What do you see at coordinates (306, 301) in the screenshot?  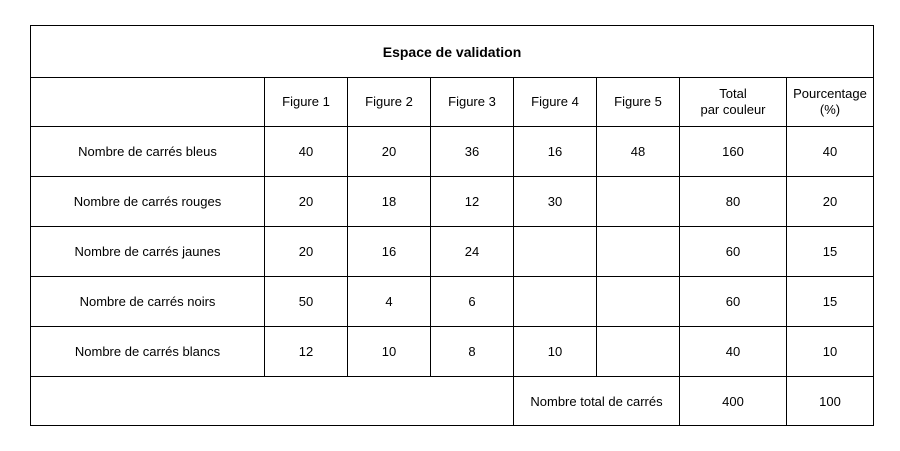 I see `value-cell: 50` at bounding box center [306, 301].